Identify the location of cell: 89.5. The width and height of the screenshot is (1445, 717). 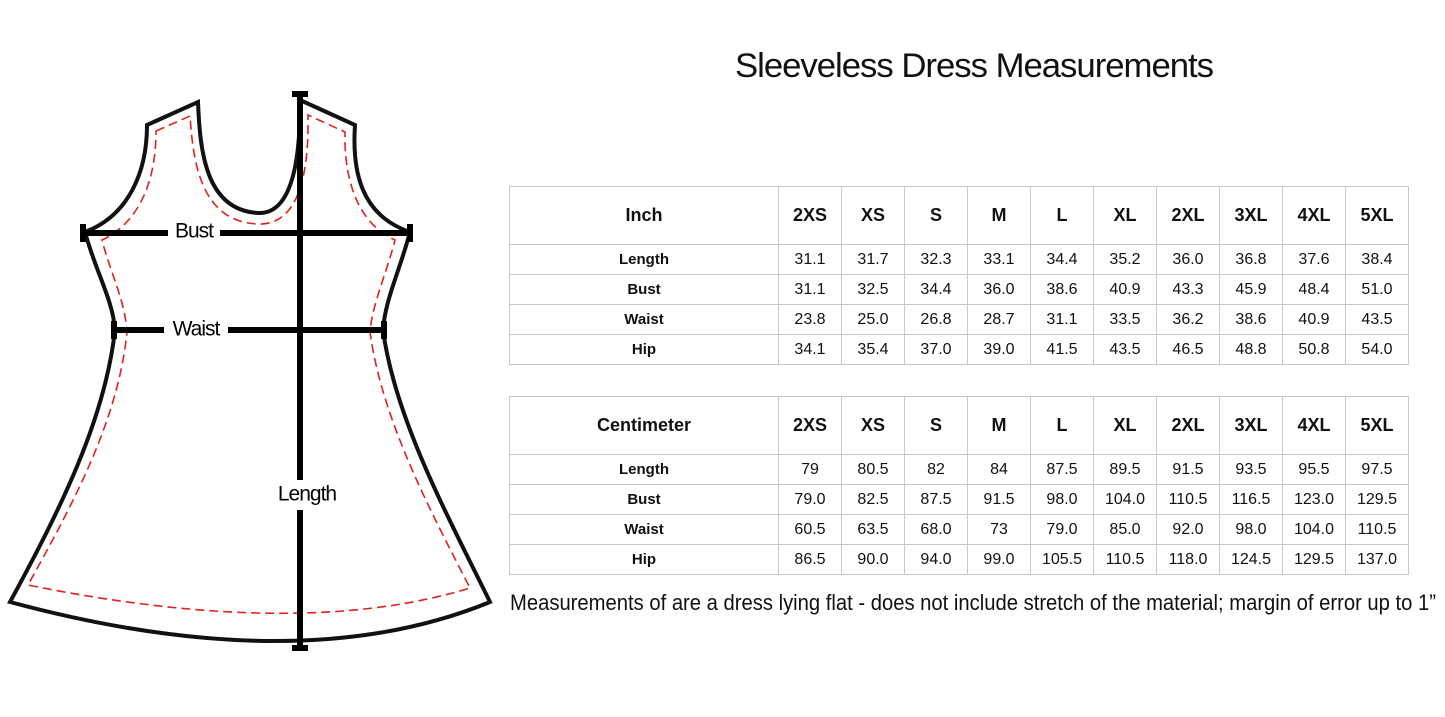
(1125, 469).